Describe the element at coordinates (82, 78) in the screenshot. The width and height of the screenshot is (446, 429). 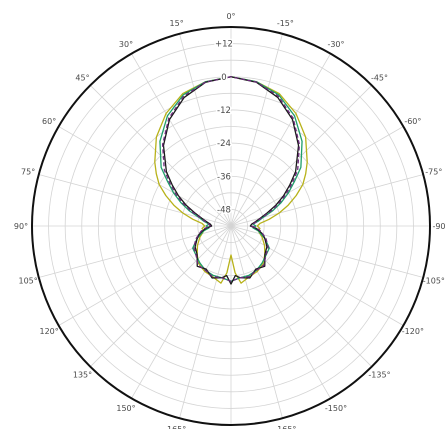
I see `angle-tick-label: 45°` at that location.